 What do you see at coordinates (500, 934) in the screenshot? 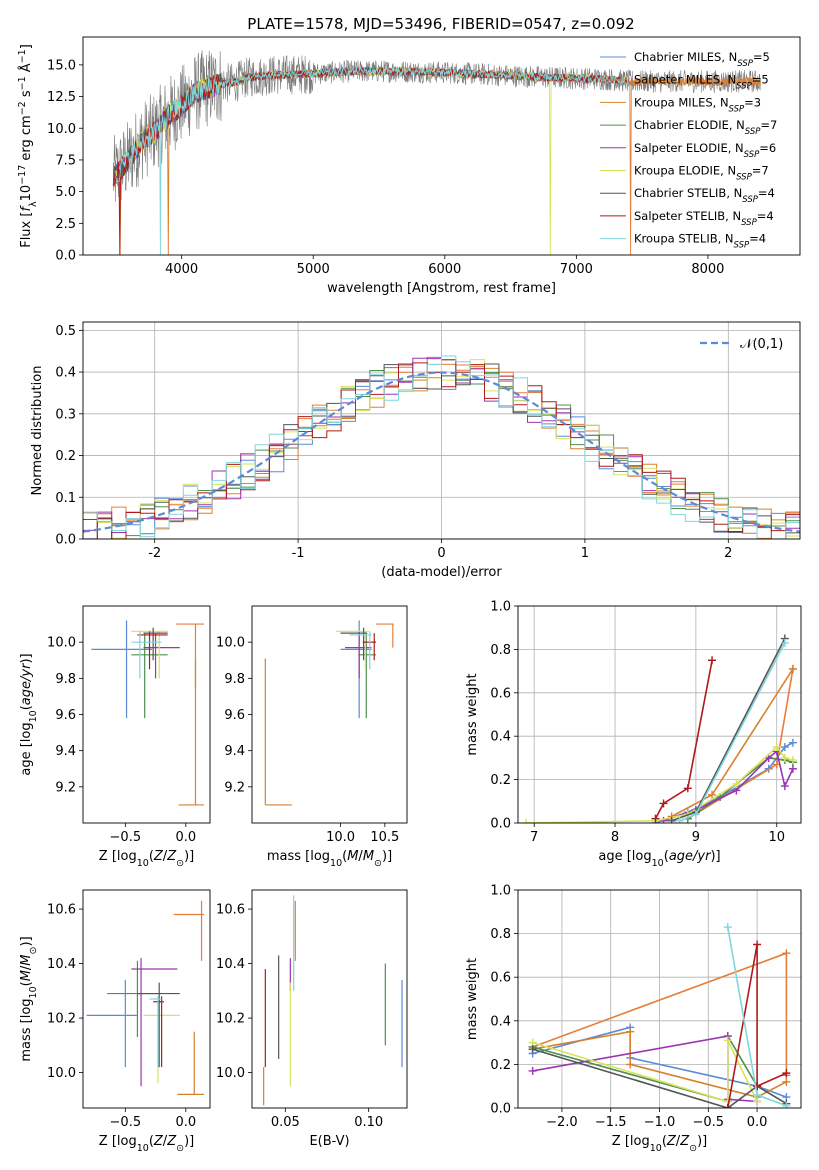
I see `y-tick-label: 0.8` at bounding box center [500, 934].